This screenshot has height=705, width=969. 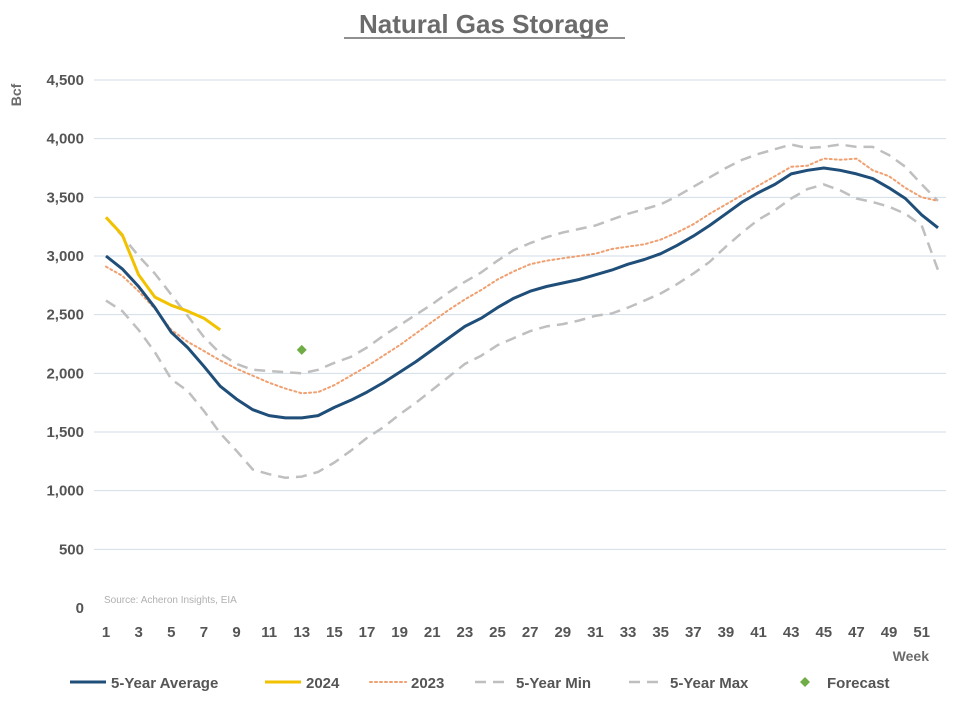 I want to click on x-tick-label: 15, so click(x=334, y=632).